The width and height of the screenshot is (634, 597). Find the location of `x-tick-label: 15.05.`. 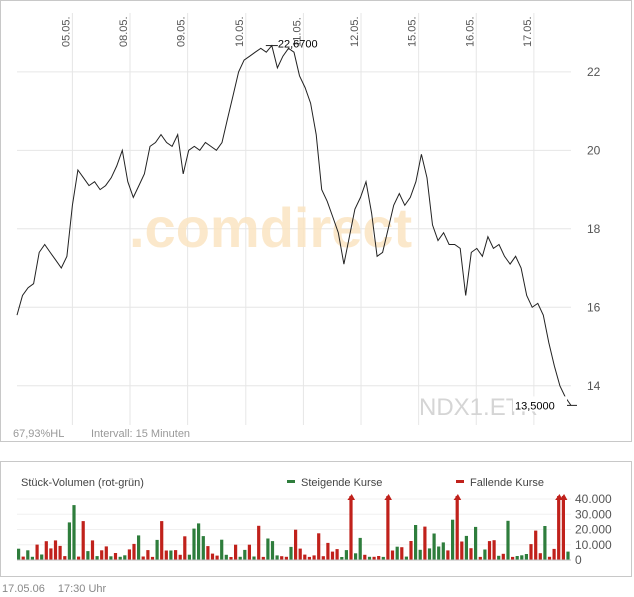

x-tick-label: 15.05. is located at coordinates (413, 31).